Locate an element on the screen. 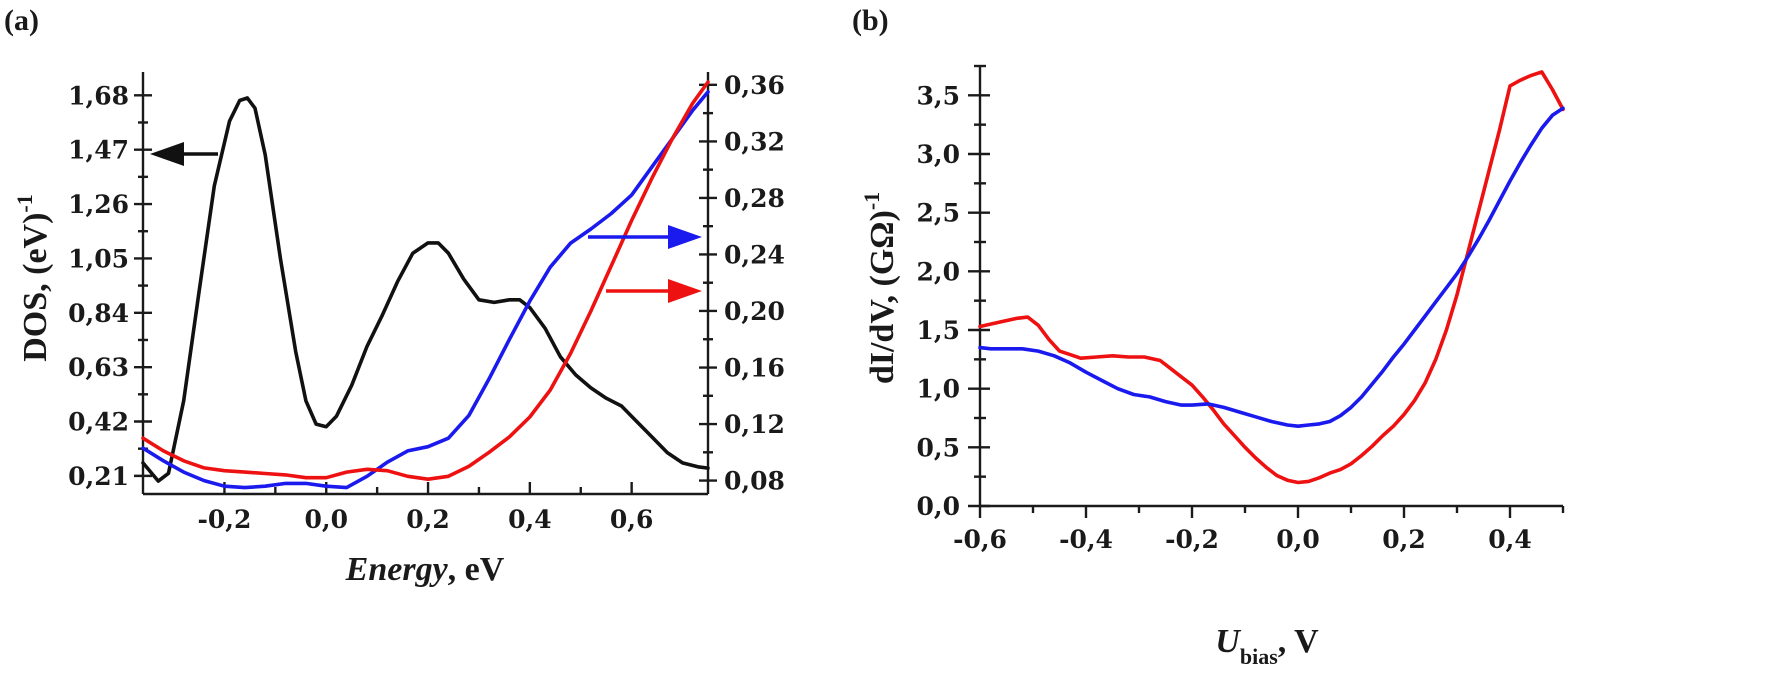 The height and width of the screenshot is (683, 1770). panel-a-y-right-tick-label: 0,08 is located at coordinates (754, 481).